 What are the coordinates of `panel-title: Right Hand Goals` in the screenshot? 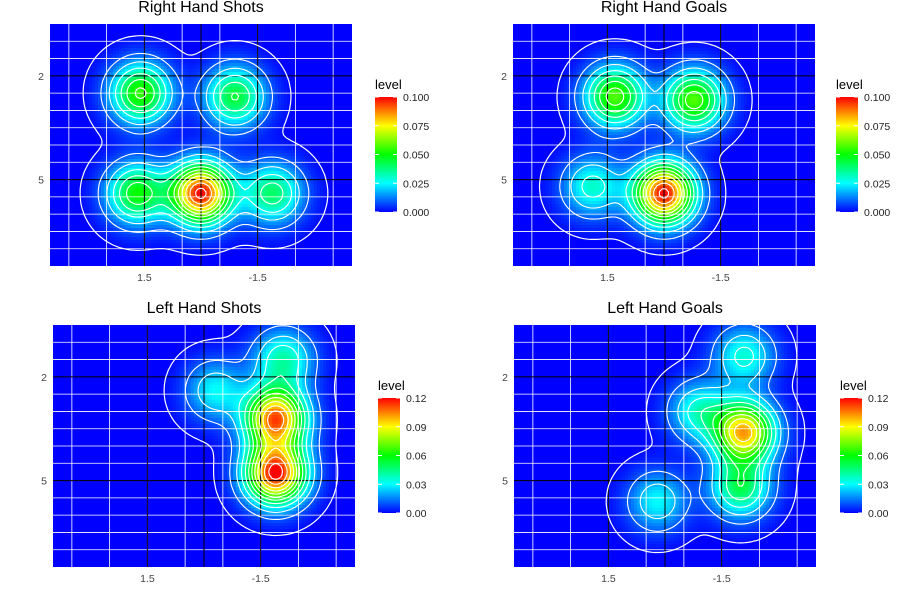 It's located at (664, 8).